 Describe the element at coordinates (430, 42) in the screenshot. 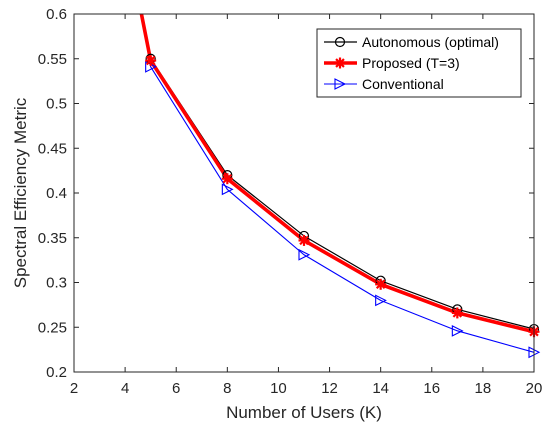

I see `legend-label: Autonomous (optimal)` at that location.